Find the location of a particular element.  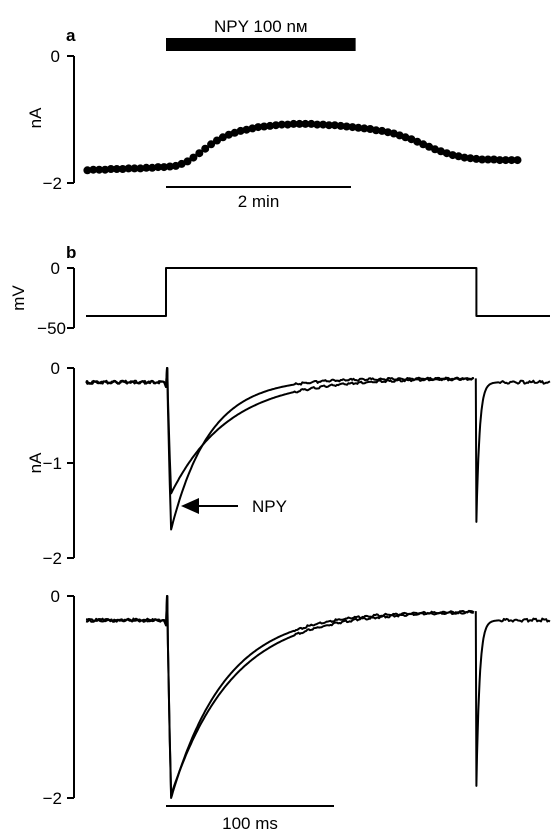

voltage-ytick-minus50: −50 is located at coordinates (51, 328).